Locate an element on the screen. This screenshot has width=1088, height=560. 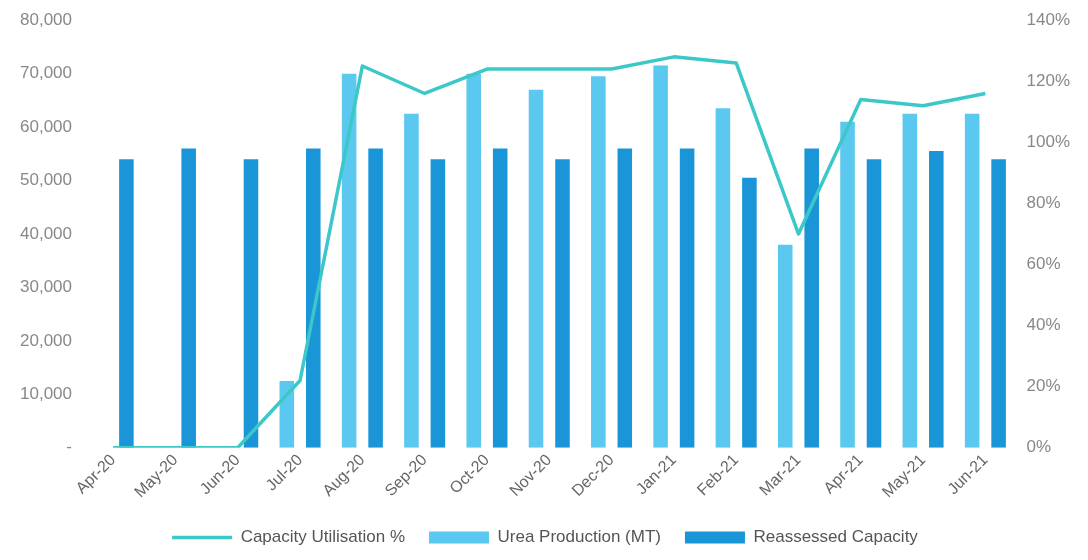
y2-tick-label: 140% is located at coordinates (1048, 19).